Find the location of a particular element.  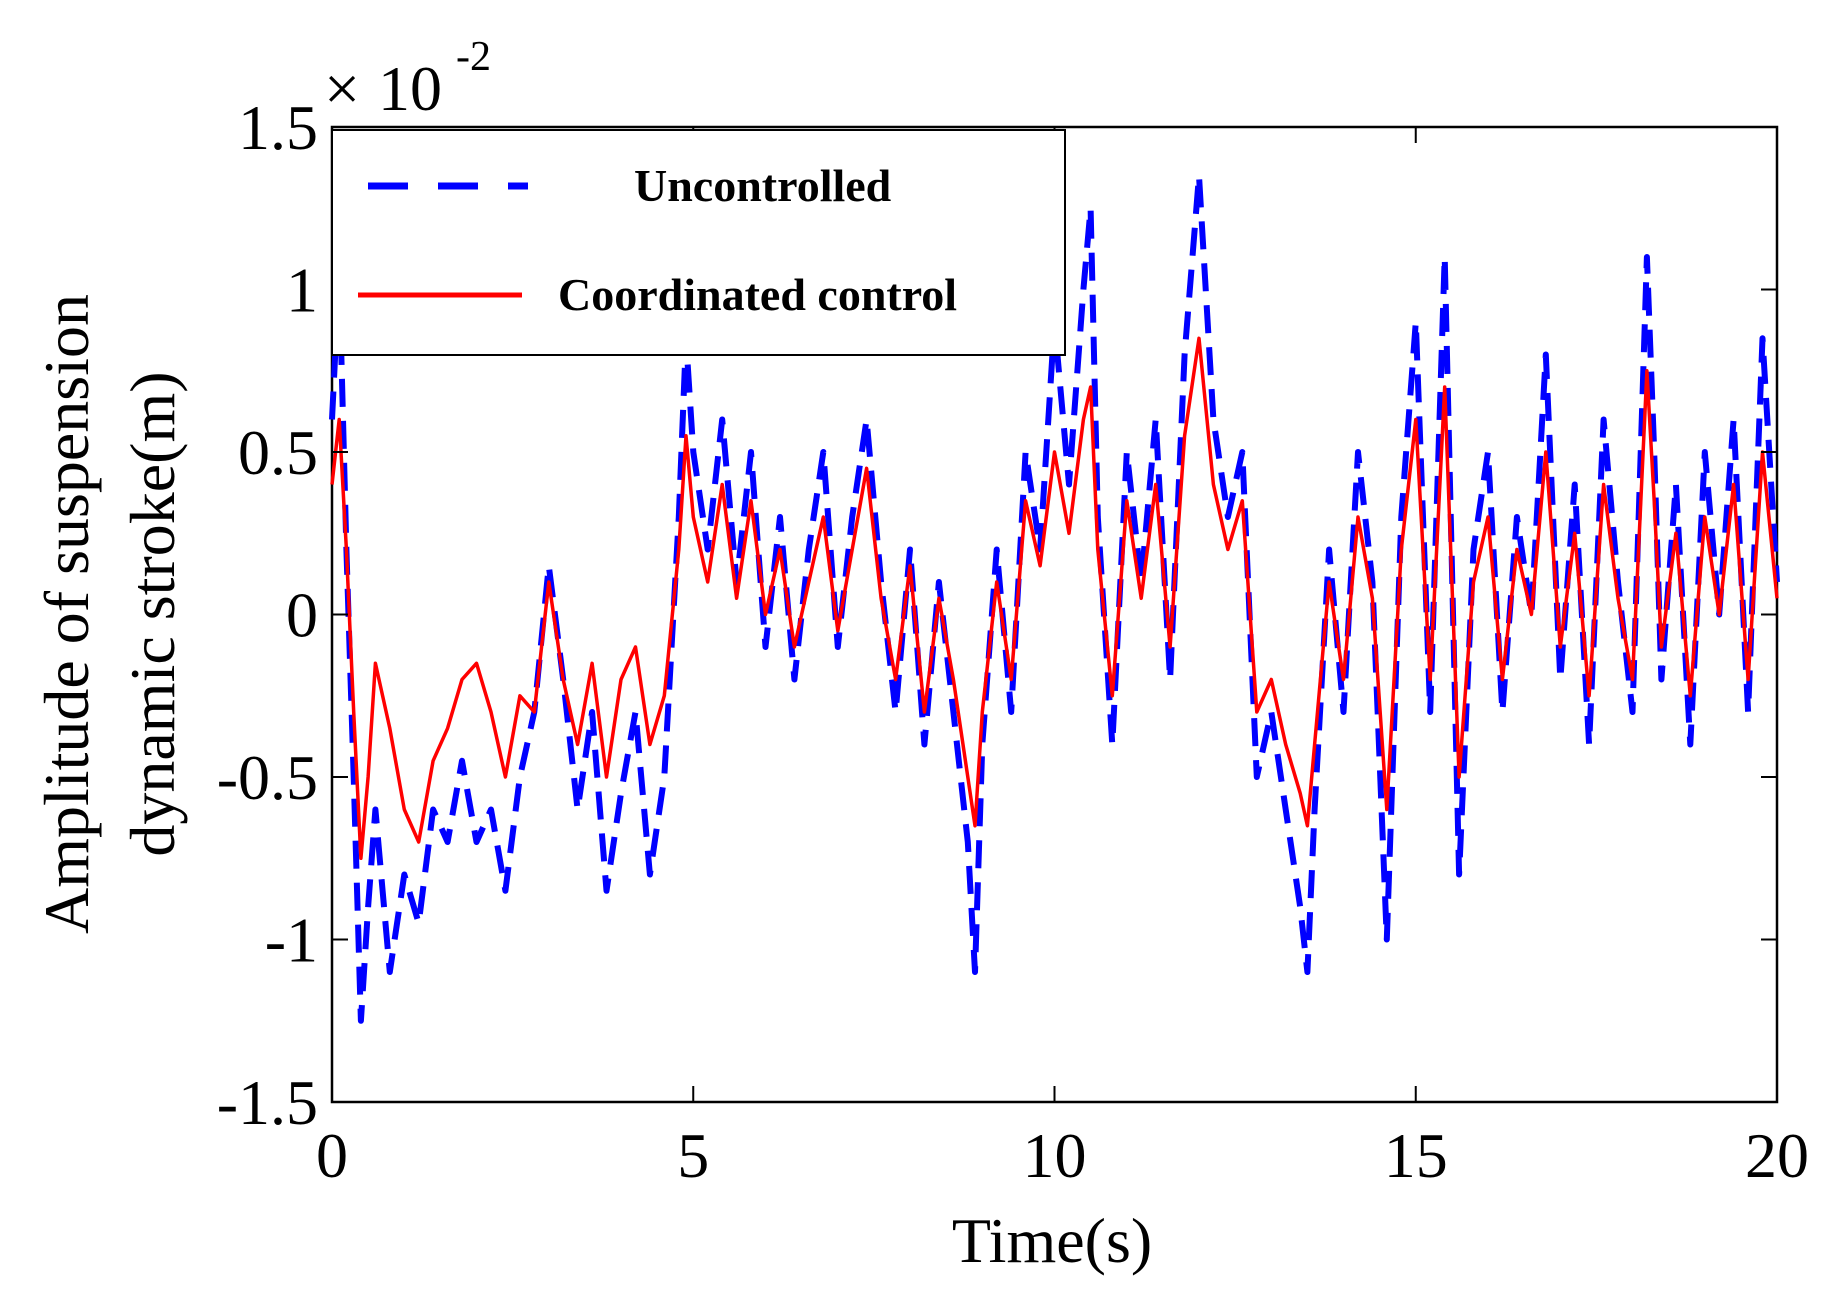

legend-box is located at coordinates (698, 242).